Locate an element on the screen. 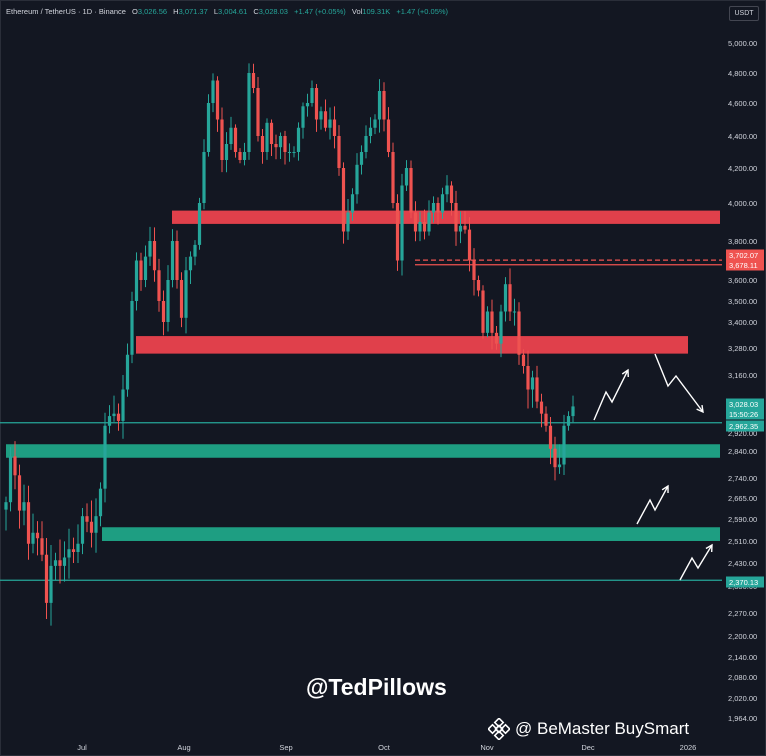 The image size is (766, 756). open-label: O is located at coordinates (135, 11).